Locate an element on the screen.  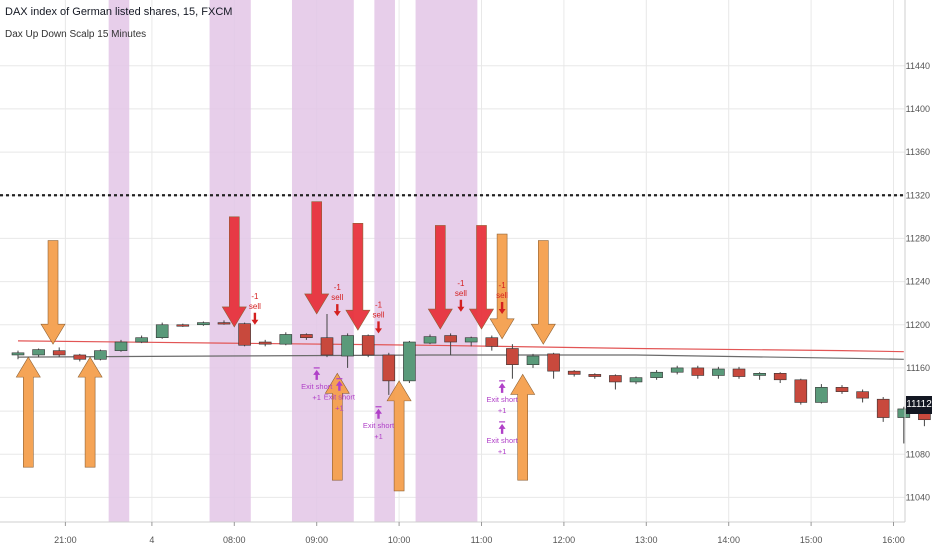
y-tick-label: 11080 is located at coordinates (918, 454).